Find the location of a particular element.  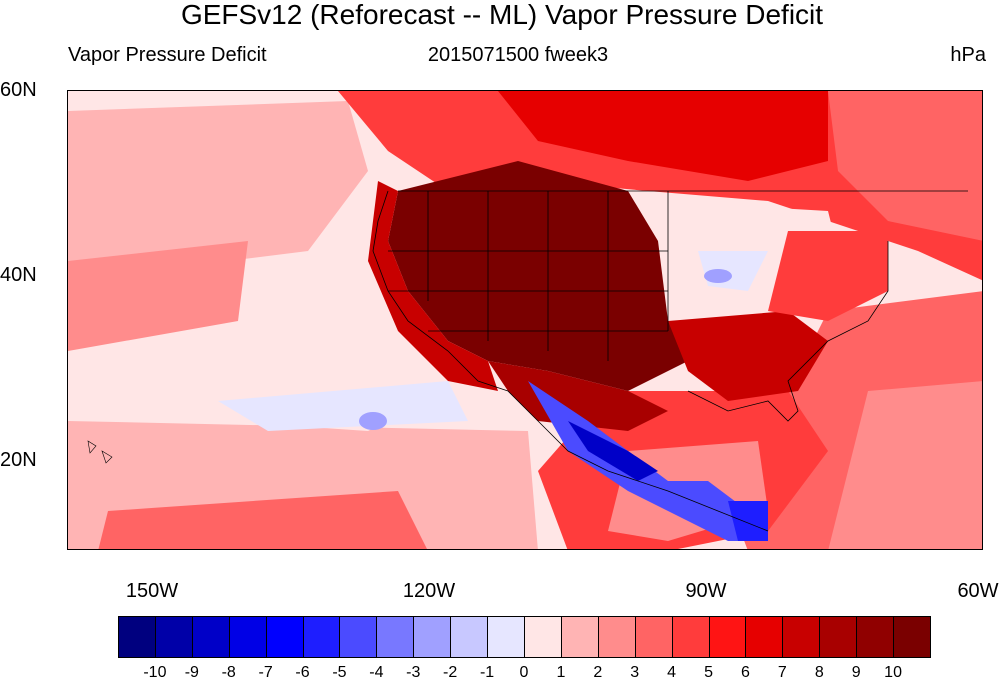

us-red-rim is located at coordinates (433, 286).